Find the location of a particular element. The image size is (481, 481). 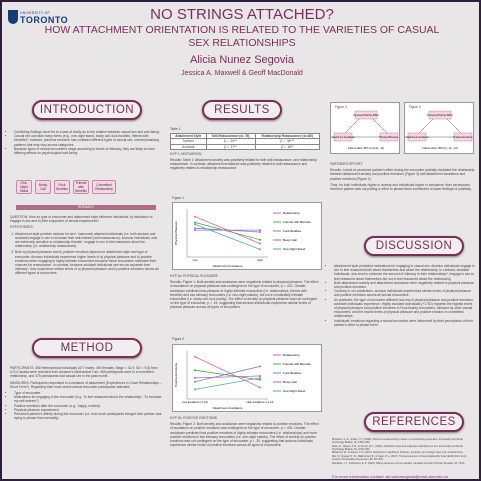

path-b is located at coordinates (380, 126).